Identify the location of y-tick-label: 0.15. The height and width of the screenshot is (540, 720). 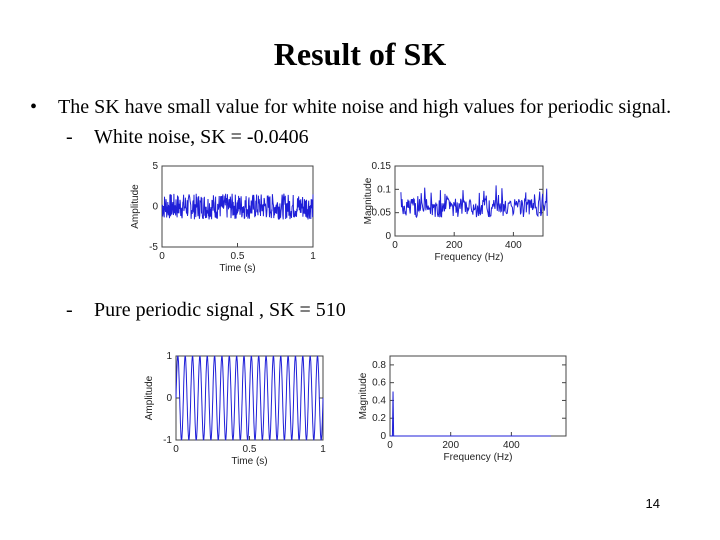
(382, 166).